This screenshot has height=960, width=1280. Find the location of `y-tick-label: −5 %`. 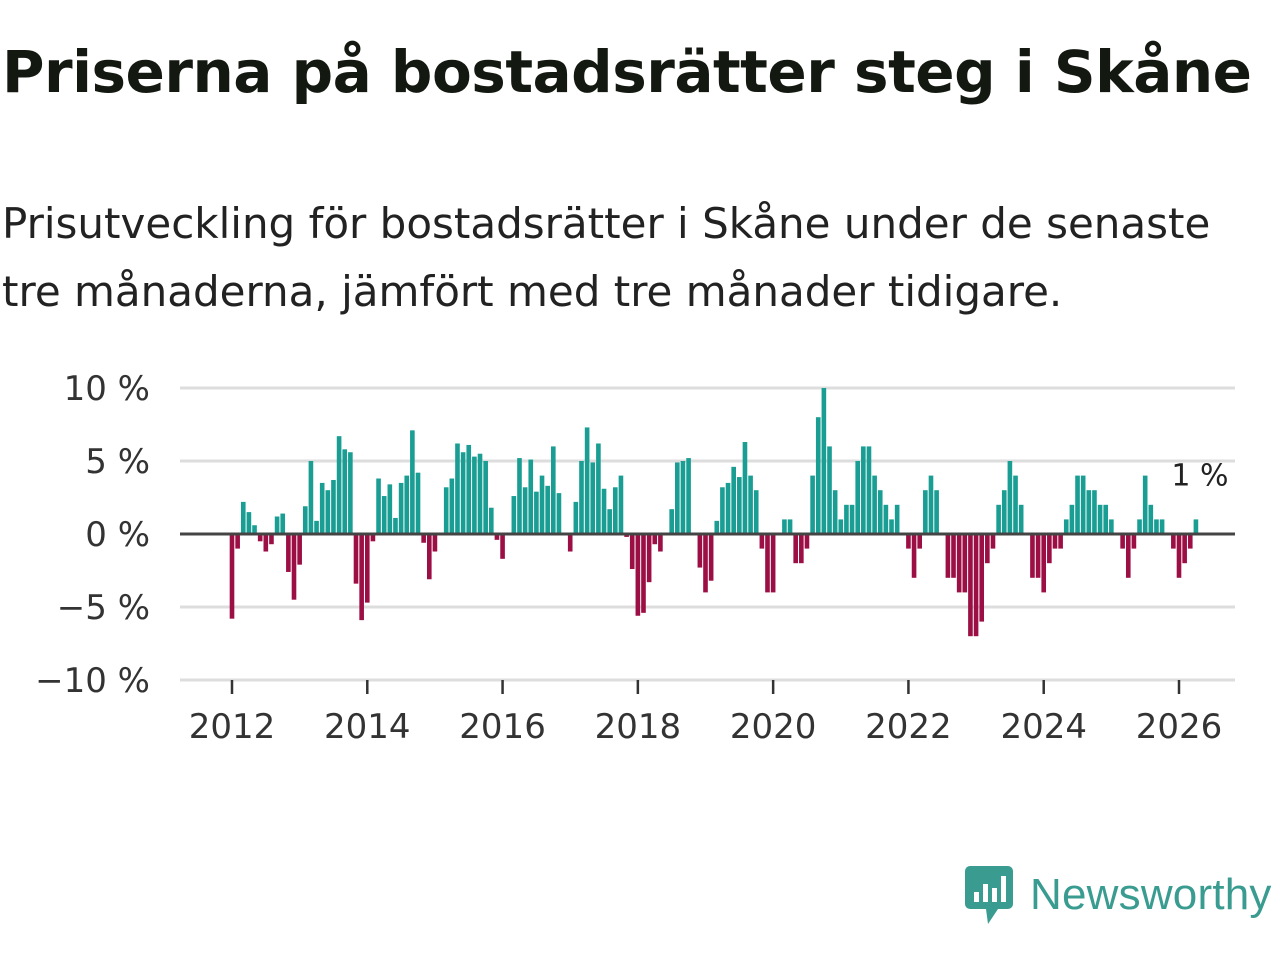

y-tick-label: −5 % is located at coordinates (103, 608).